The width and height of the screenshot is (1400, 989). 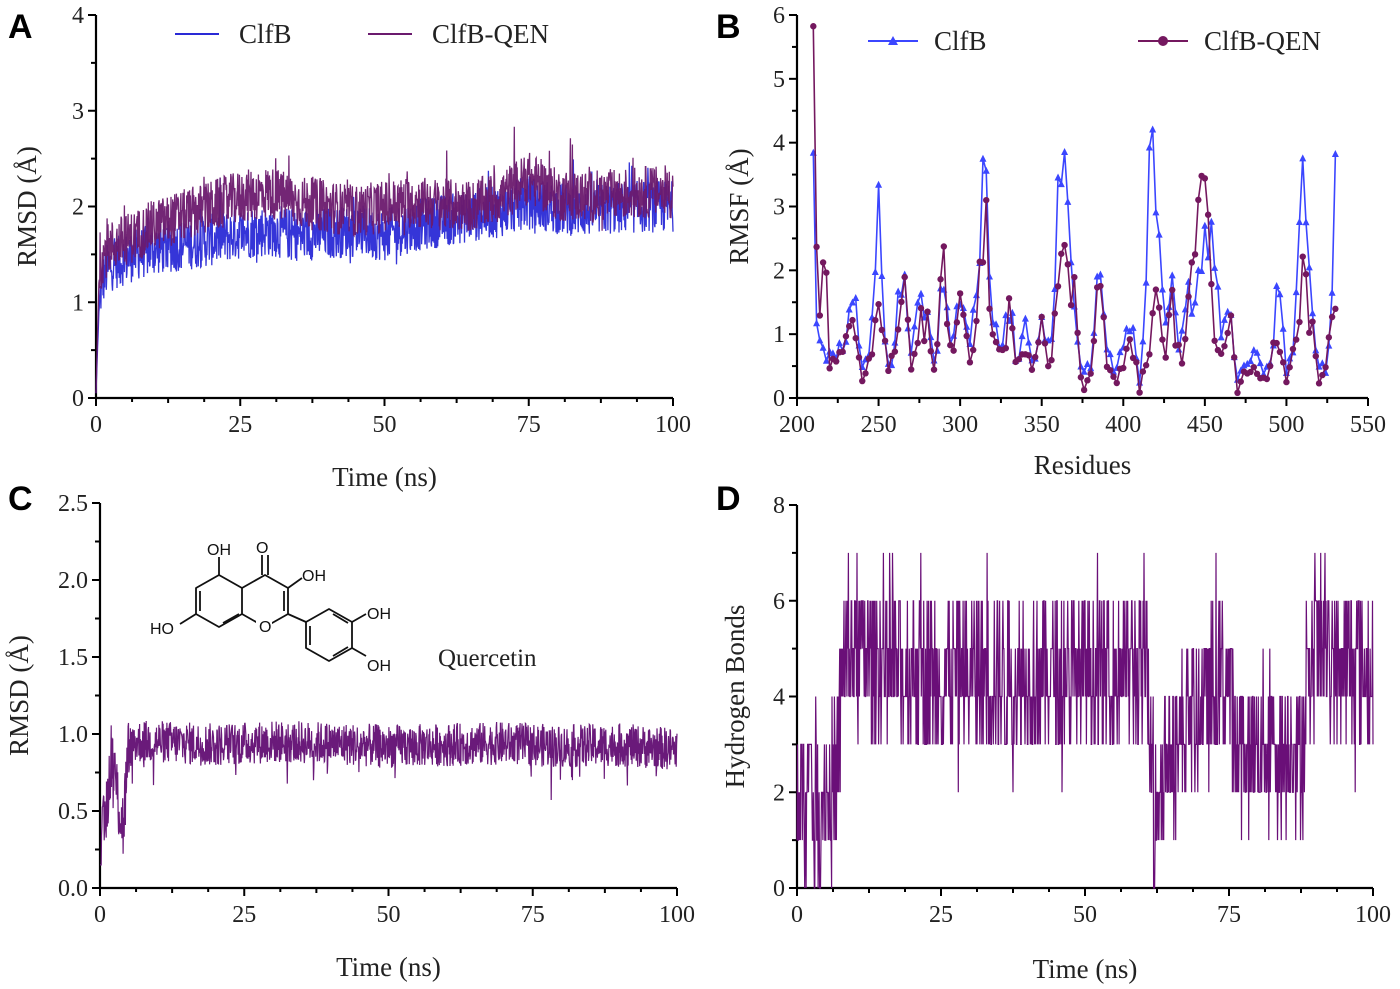 What do you see at coordinates (1286, 425) in the screenshot?
I see `x-tick-label: 500` at bounding box center [1286, 425].